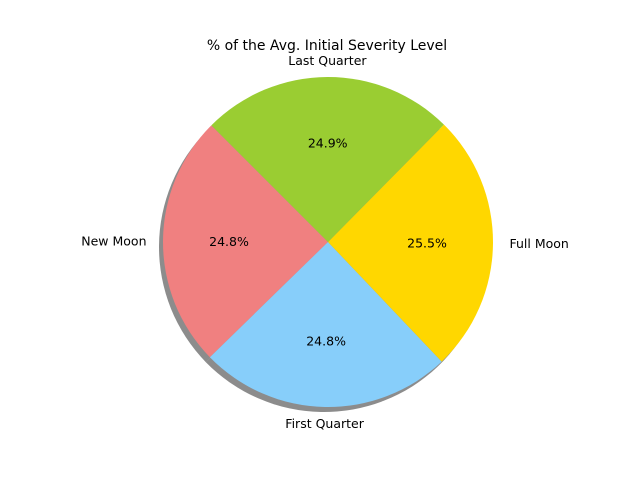  I want to click on pie-slice-label-first-quarter: First Quarter, so click(324, 423).